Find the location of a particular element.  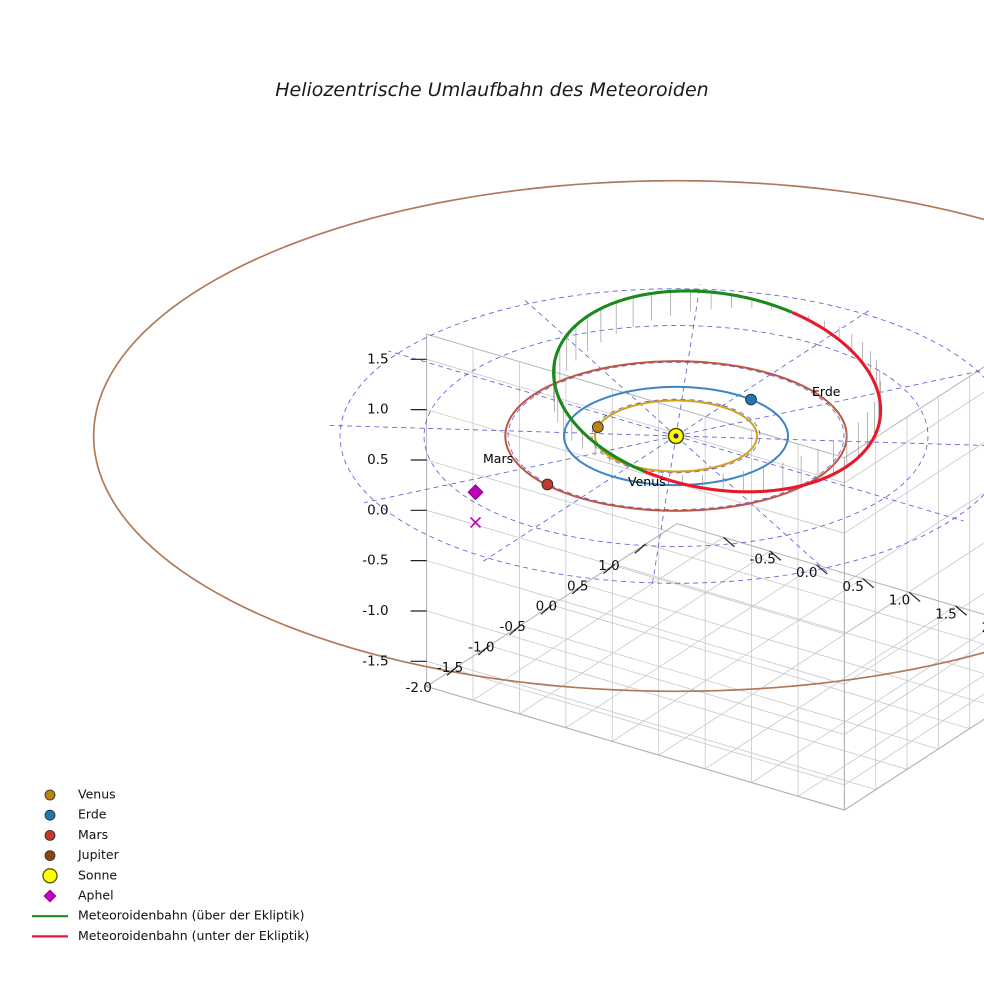

tick-label-x3: -0.5 is located at coordinates (512, 627).